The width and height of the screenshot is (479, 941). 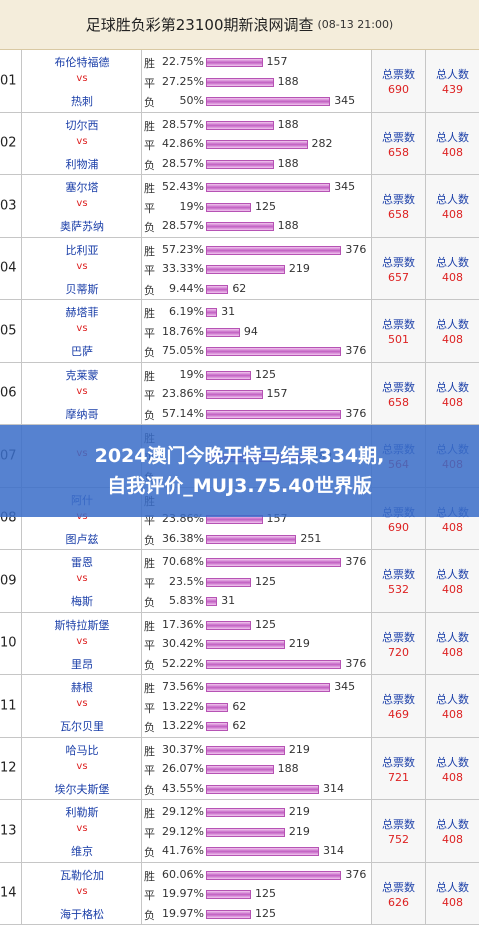 I want to click on win-percent: 29.12%, so click(x=183, y=811).